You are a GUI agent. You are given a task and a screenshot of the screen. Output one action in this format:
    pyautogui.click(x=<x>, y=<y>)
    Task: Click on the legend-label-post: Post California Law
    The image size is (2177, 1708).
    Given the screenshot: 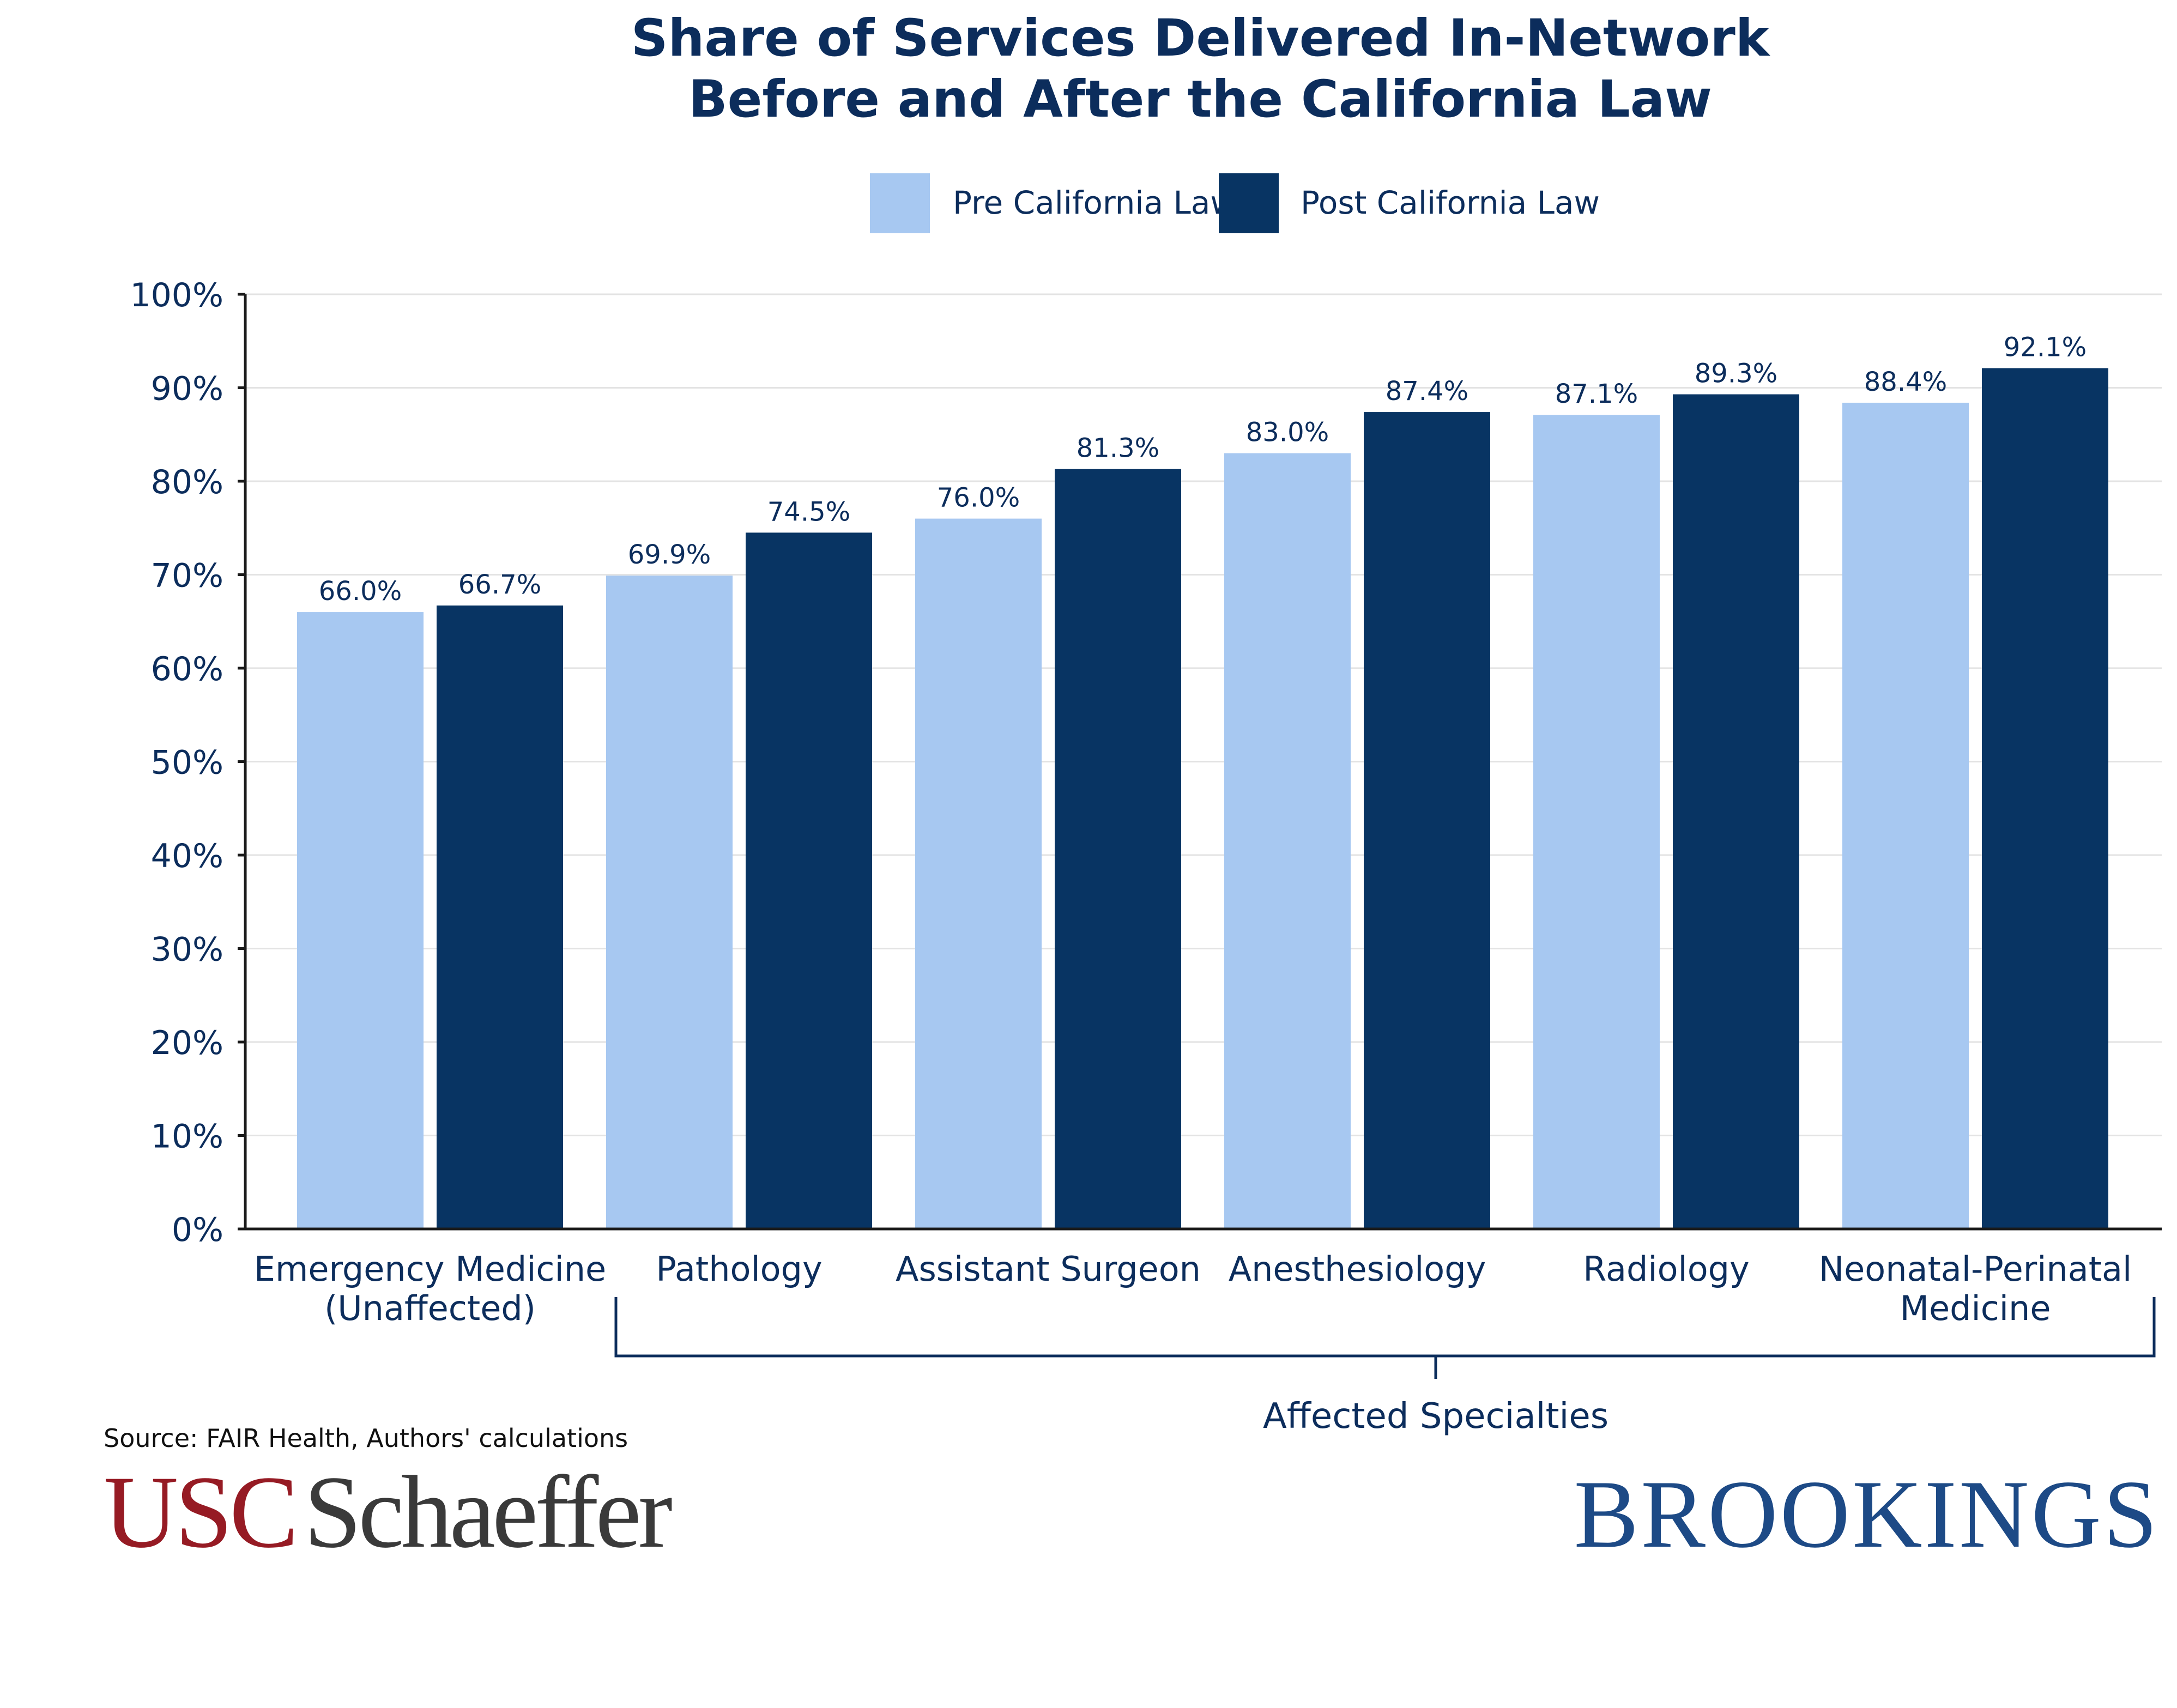 What is the action you would take?
    pyautogui.click(x=1451, y=202)
    